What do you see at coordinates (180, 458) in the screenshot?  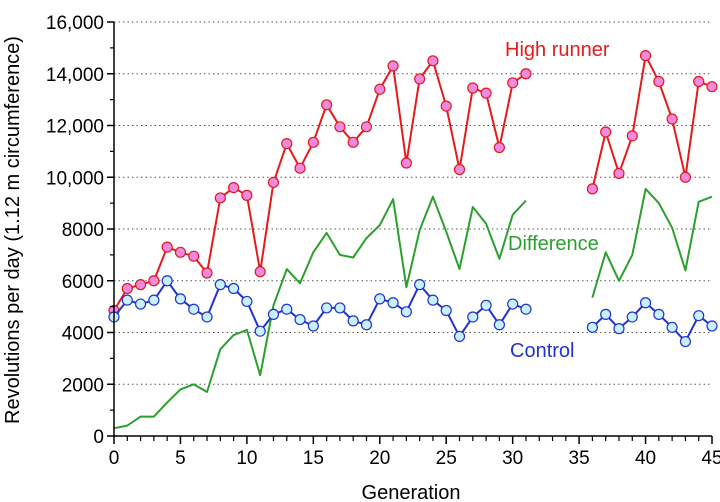 I see `x-tick-label: 5` at bounding box center [180, 458].